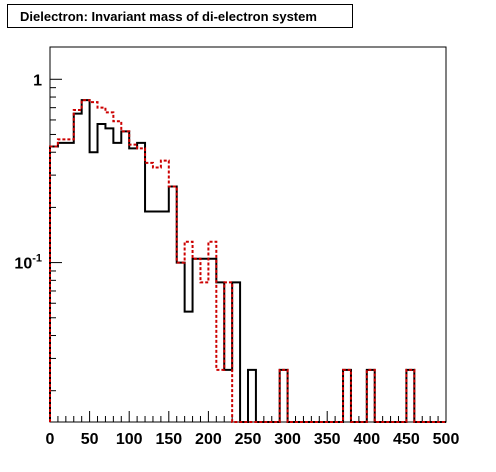  Describe the element at coordinates (327, 439) in the screenshot. I see `x-tick-label: 350` at that location.